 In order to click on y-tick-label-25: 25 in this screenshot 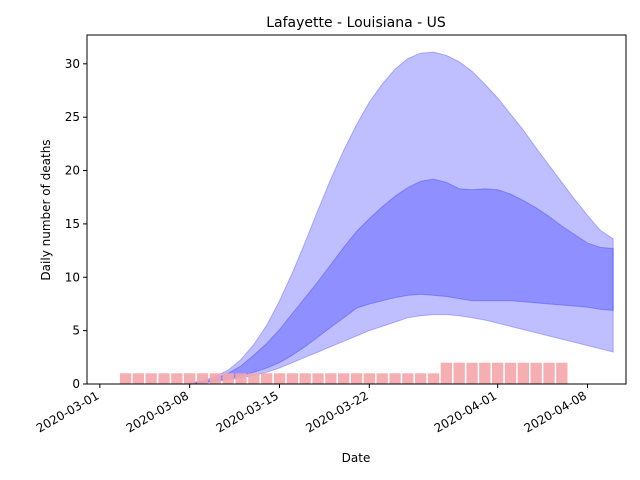, I will do `click(72, 117)`.